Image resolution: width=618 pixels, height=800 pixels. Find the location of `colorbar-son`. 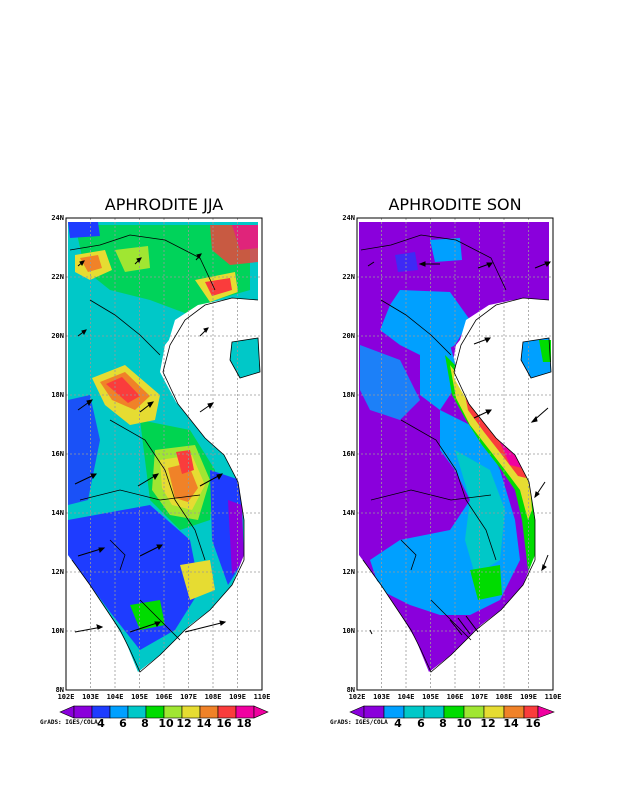

colorbar-son is located at coordinates (452, 712).